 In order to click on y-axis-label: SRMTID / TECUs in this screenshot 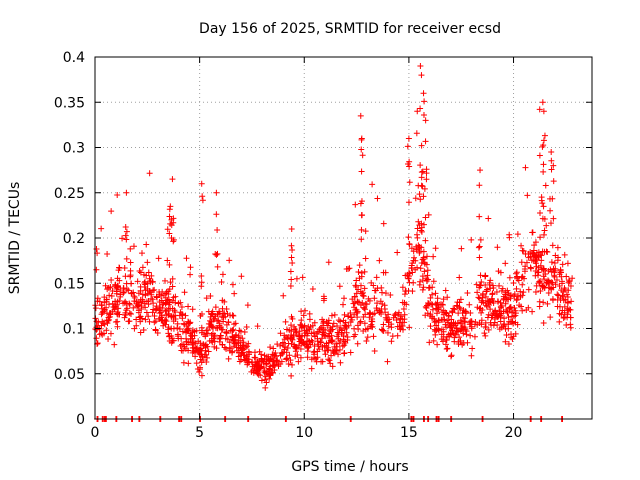, I will do `click(15, 238)`.